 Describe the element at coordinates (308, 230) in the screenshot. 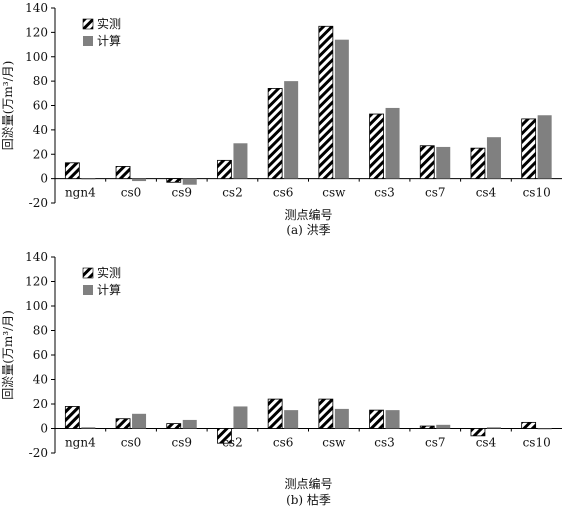

I see `panel-caption: (a) 洪季` at that location.